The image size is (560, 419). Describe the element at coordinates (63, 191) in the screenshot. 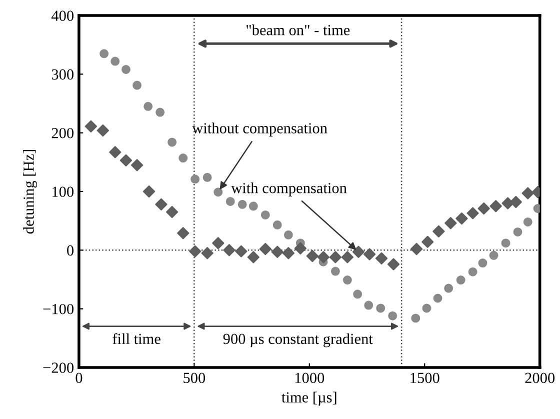

I see `y-tick-label: 100` at that location.